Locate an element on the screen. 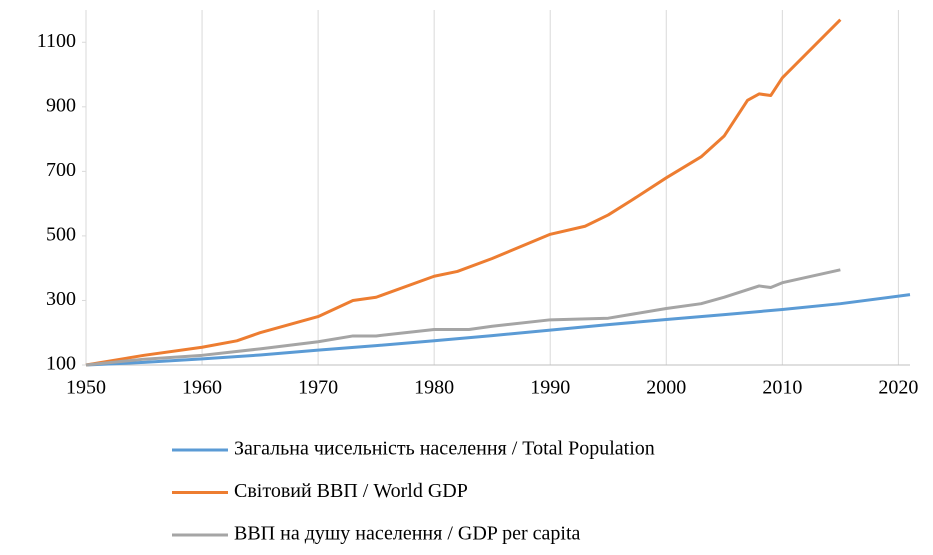 The image size is (933, 555). x-tick-label: 1960 is located at coordinates (202, 388).